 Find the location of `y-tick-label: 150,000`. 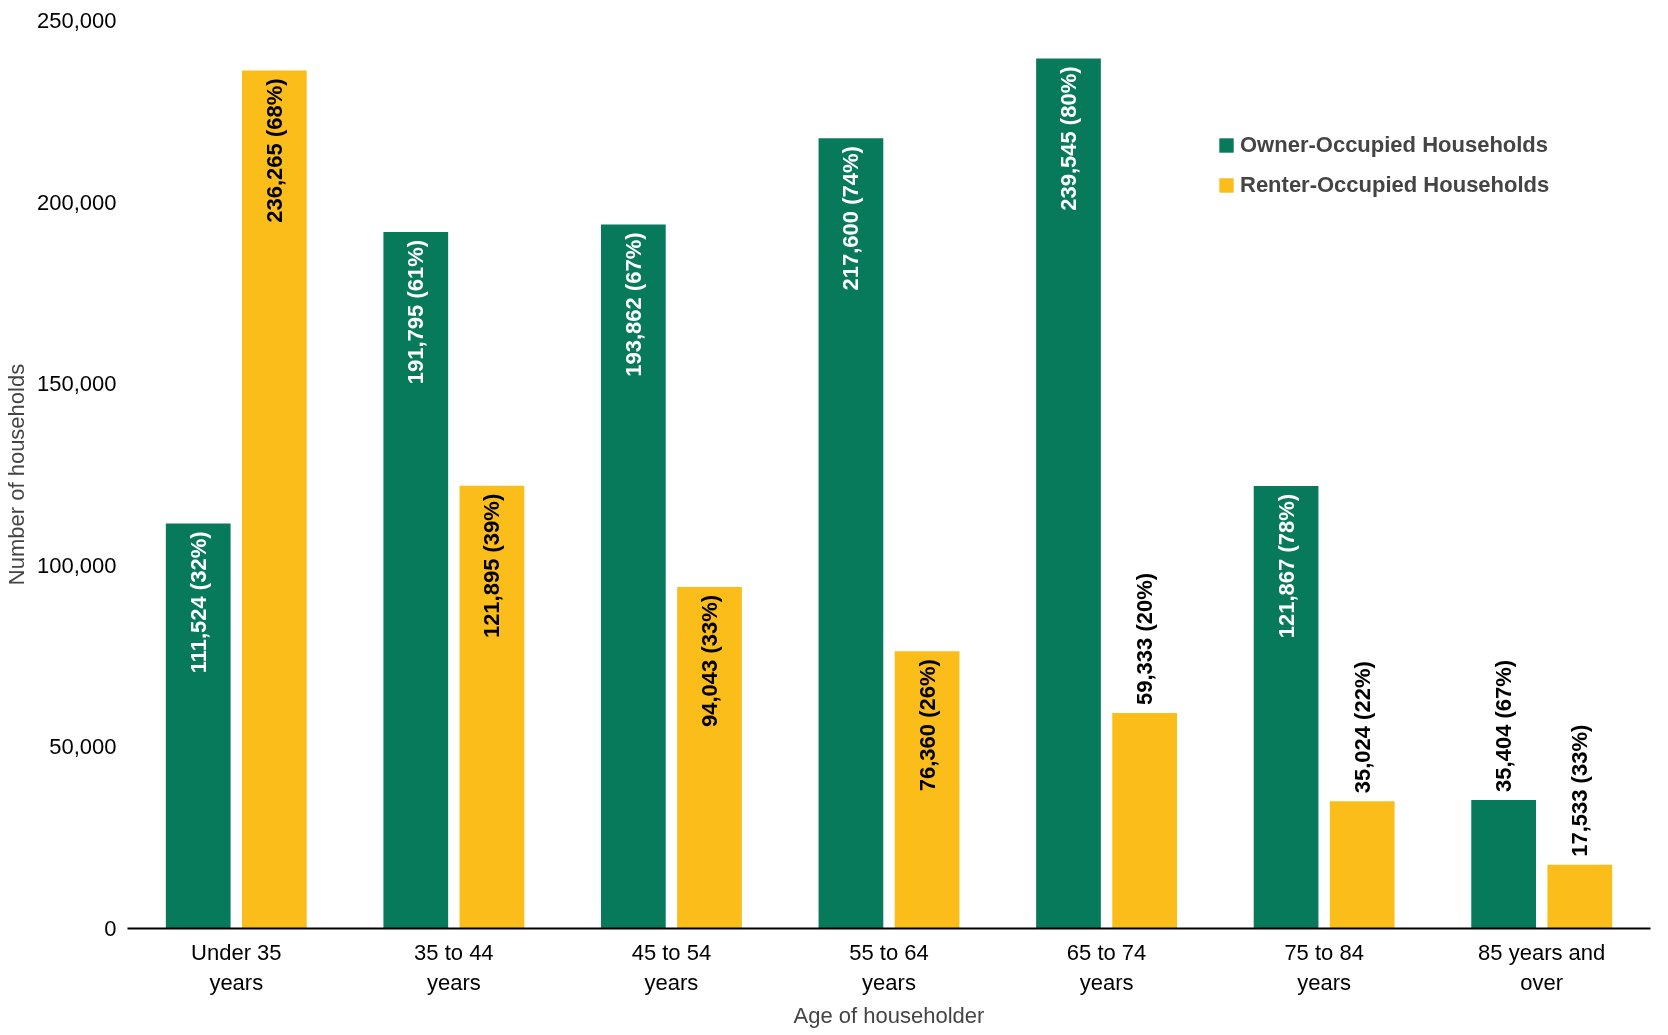

y-tick-label: 150,000 is located at coordinates (76, 384).